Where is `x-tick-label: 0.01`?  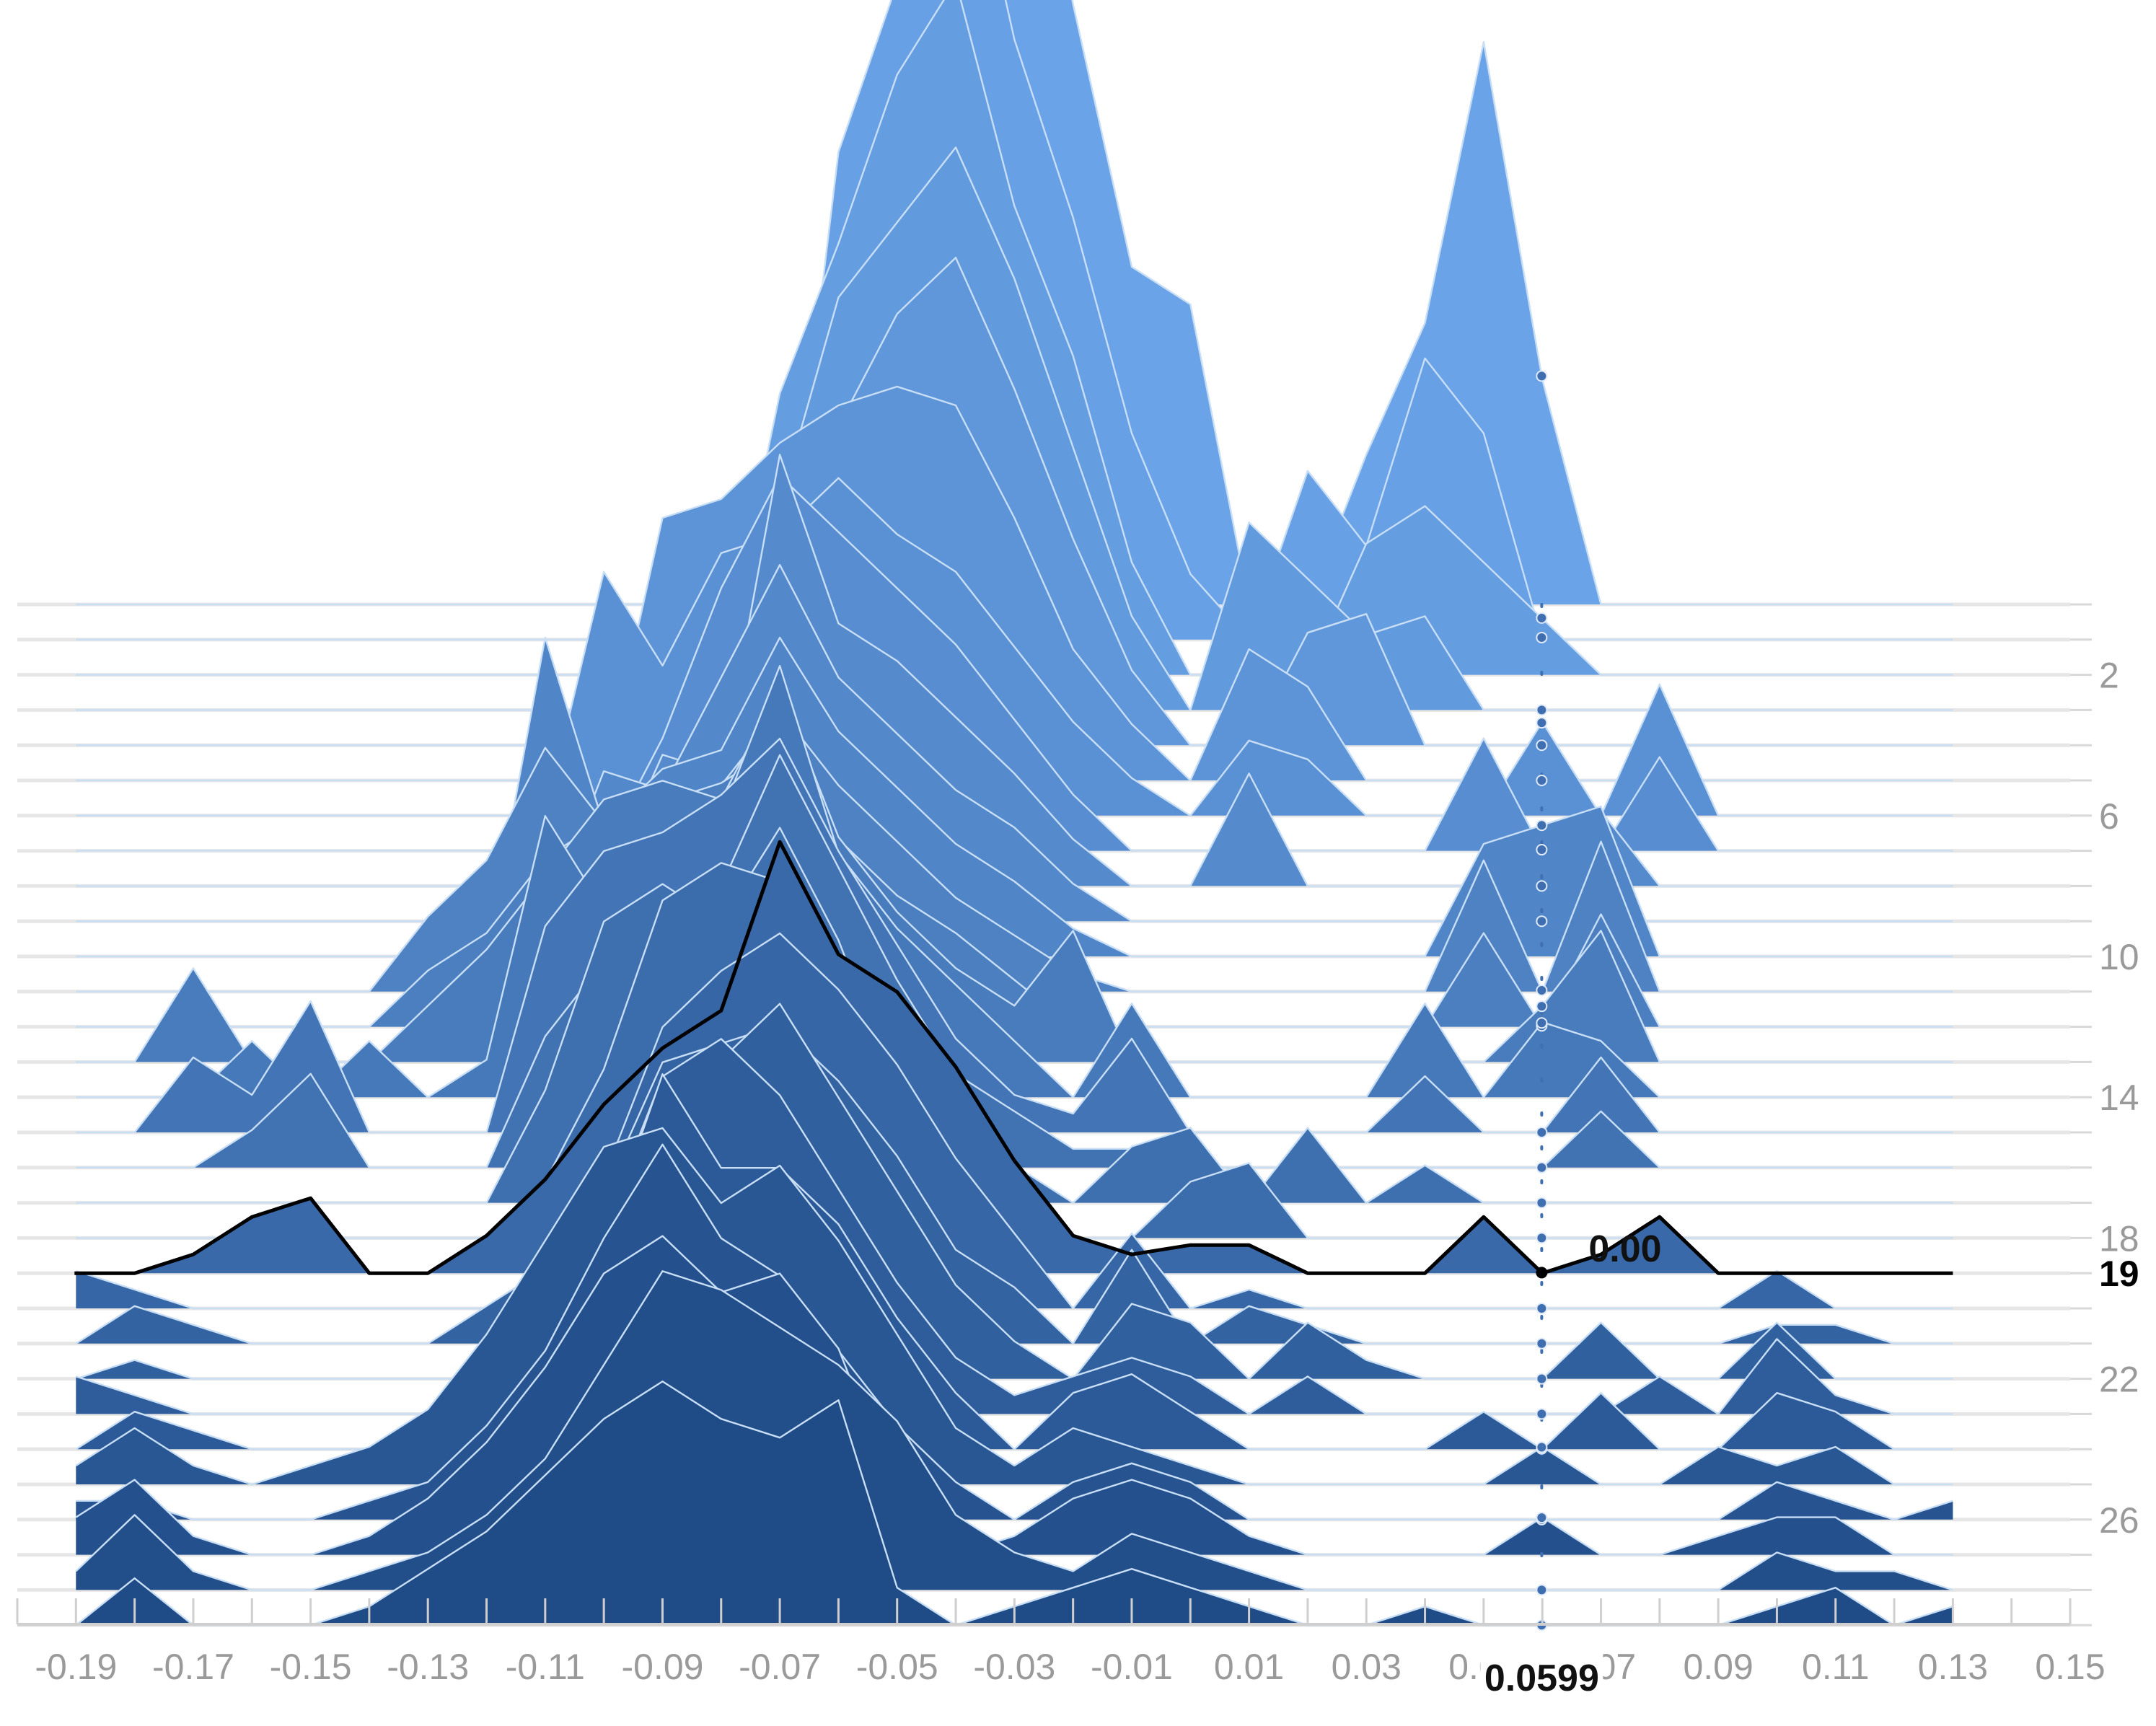 x-tick-label: 0.01 is located at coordinates (1249, 1667).